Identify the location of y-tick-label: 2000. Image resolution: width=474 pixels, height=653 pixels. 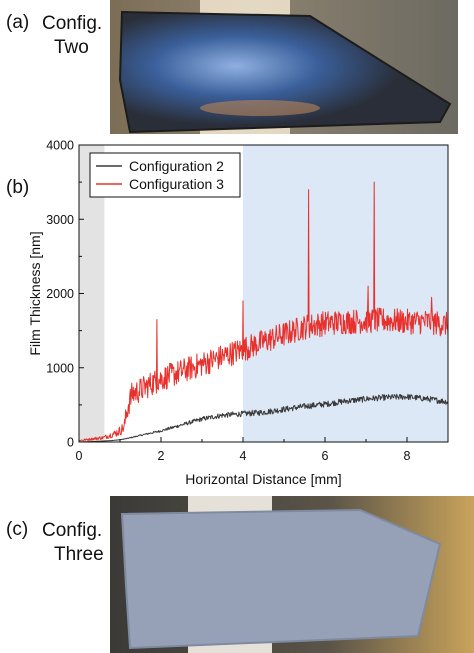
(60, 294).